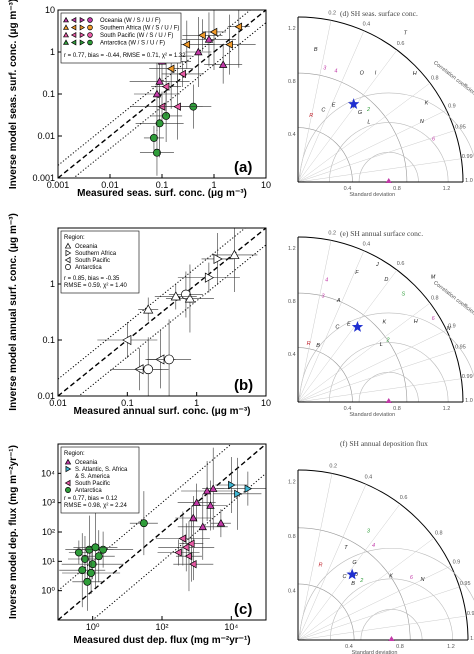 Image resolution: width=474 pixels, height=654 pixels. Describe the element at coordinates (381, 233) in the screenshot. I see `taylor-title: (e) SH annual surface conc.` at that location.